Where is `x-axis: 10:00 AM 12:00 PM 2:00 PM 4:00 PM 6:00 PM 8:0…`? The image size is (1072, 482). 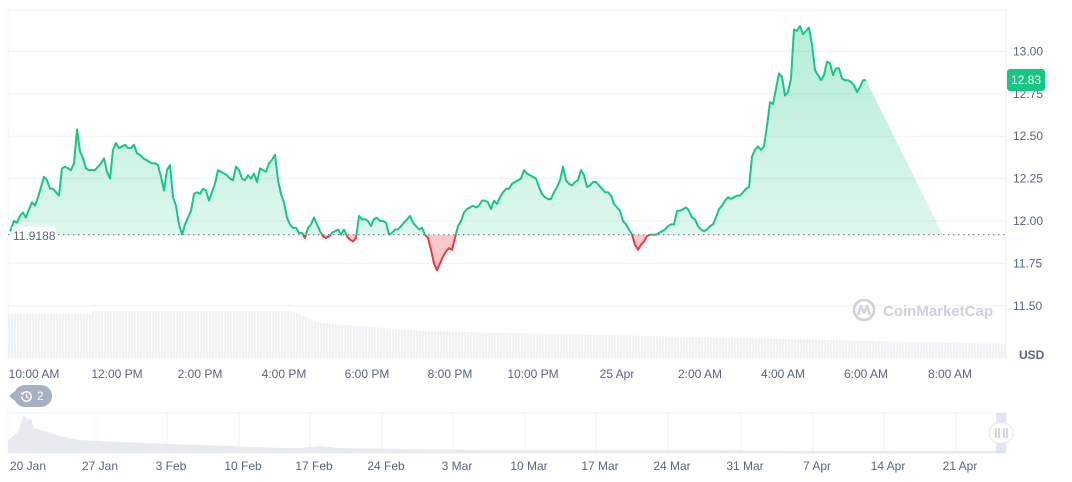 x-axis: 10:00 AM 12:00 PM 2:00 PM 4:00 PM 6:00 PM 8:0… is located at coordinates (490, 374).